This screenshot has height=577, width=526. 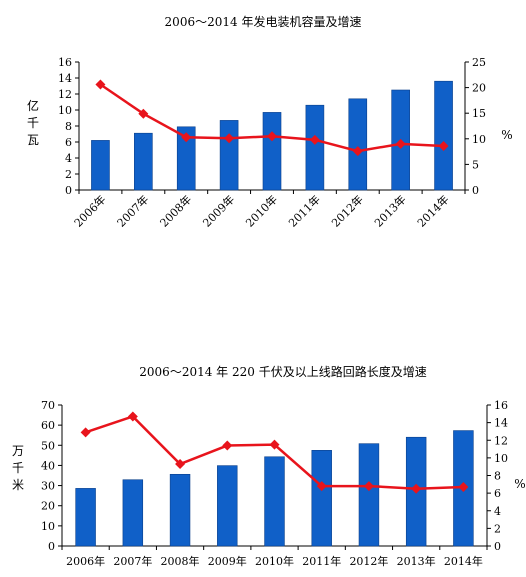 I want to click on chart2-y2-tick-label: 10, so click(x=501, y=458).